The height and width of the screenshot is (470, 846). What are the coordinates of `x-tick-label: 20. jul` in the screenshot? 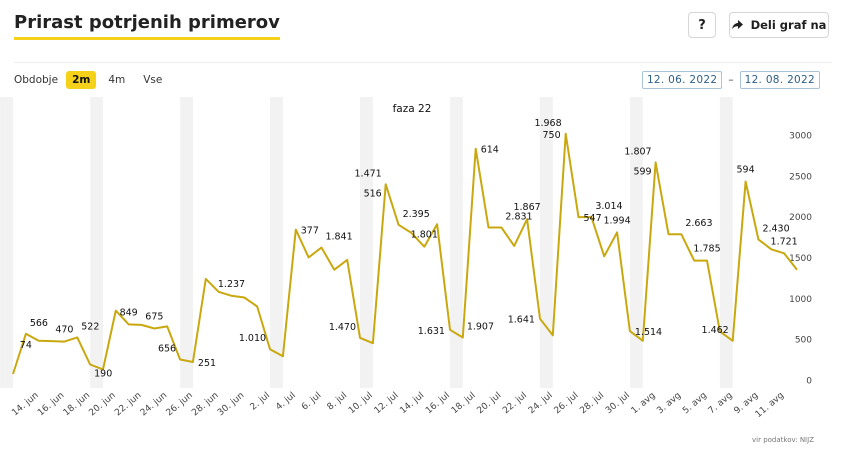 It's located at (490, 404).